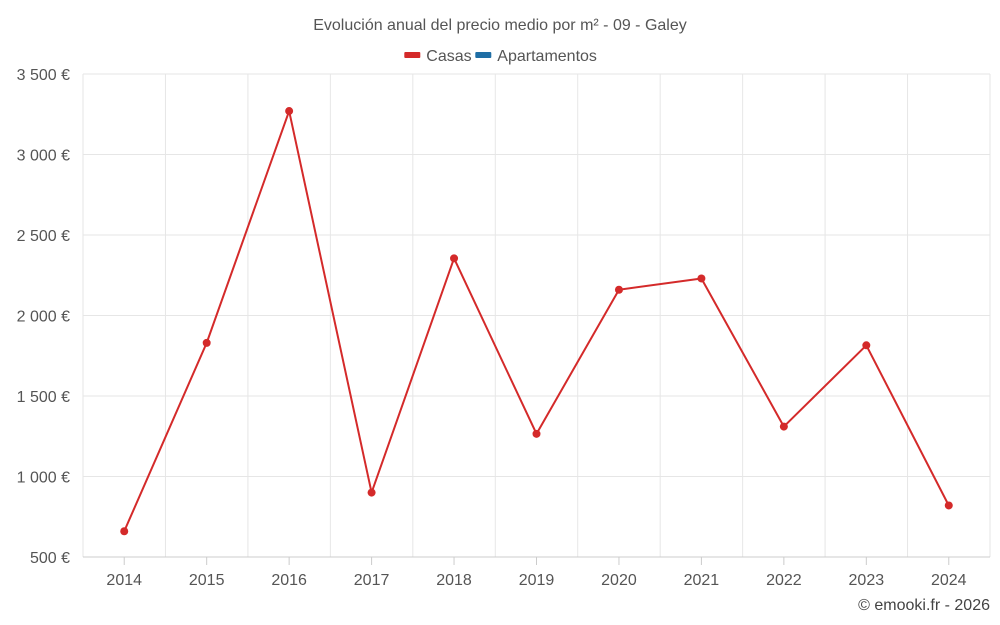 The width and height of the screenshot is (1000, 625). I want to click on legend: Casas Apartamentos, so click(500, 56).